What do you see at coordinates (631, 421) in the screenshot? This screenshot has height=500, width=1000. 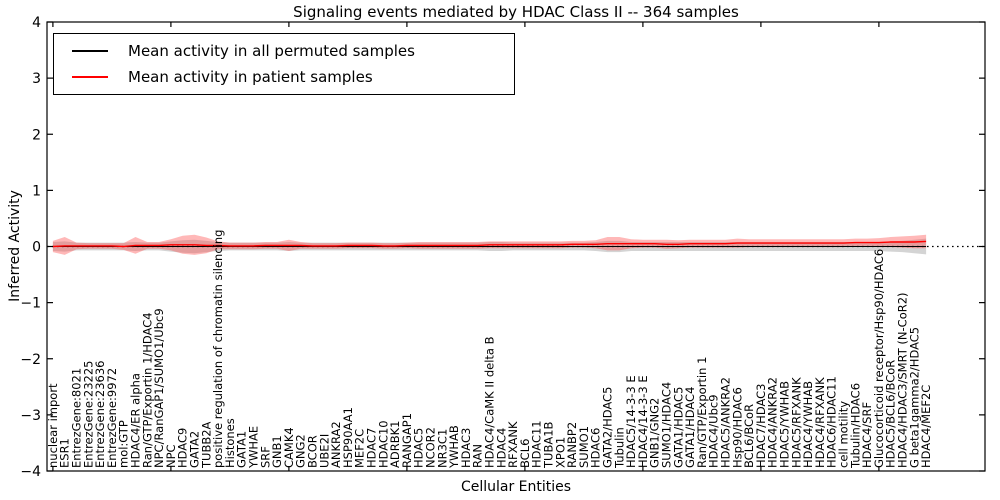 I see `x-category-label: HDAC5/14-3-3 E` at bounding box center [631, 421].